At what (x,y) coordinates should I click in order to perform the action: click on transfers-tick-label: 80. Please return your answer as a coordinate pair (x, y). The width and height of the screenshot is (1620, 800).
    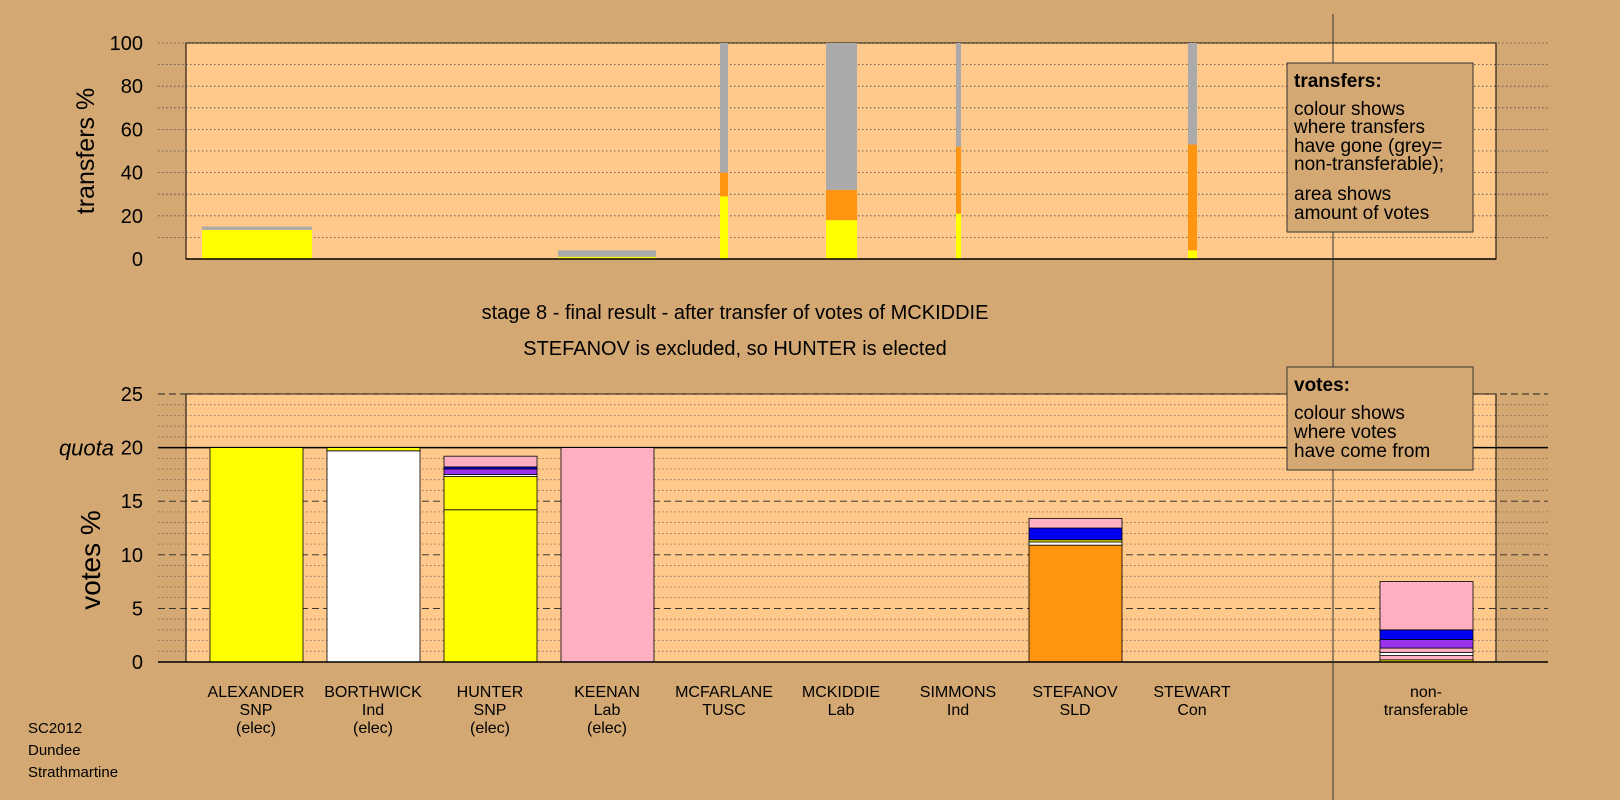
    Looking at the image, I should click on (132, 87).